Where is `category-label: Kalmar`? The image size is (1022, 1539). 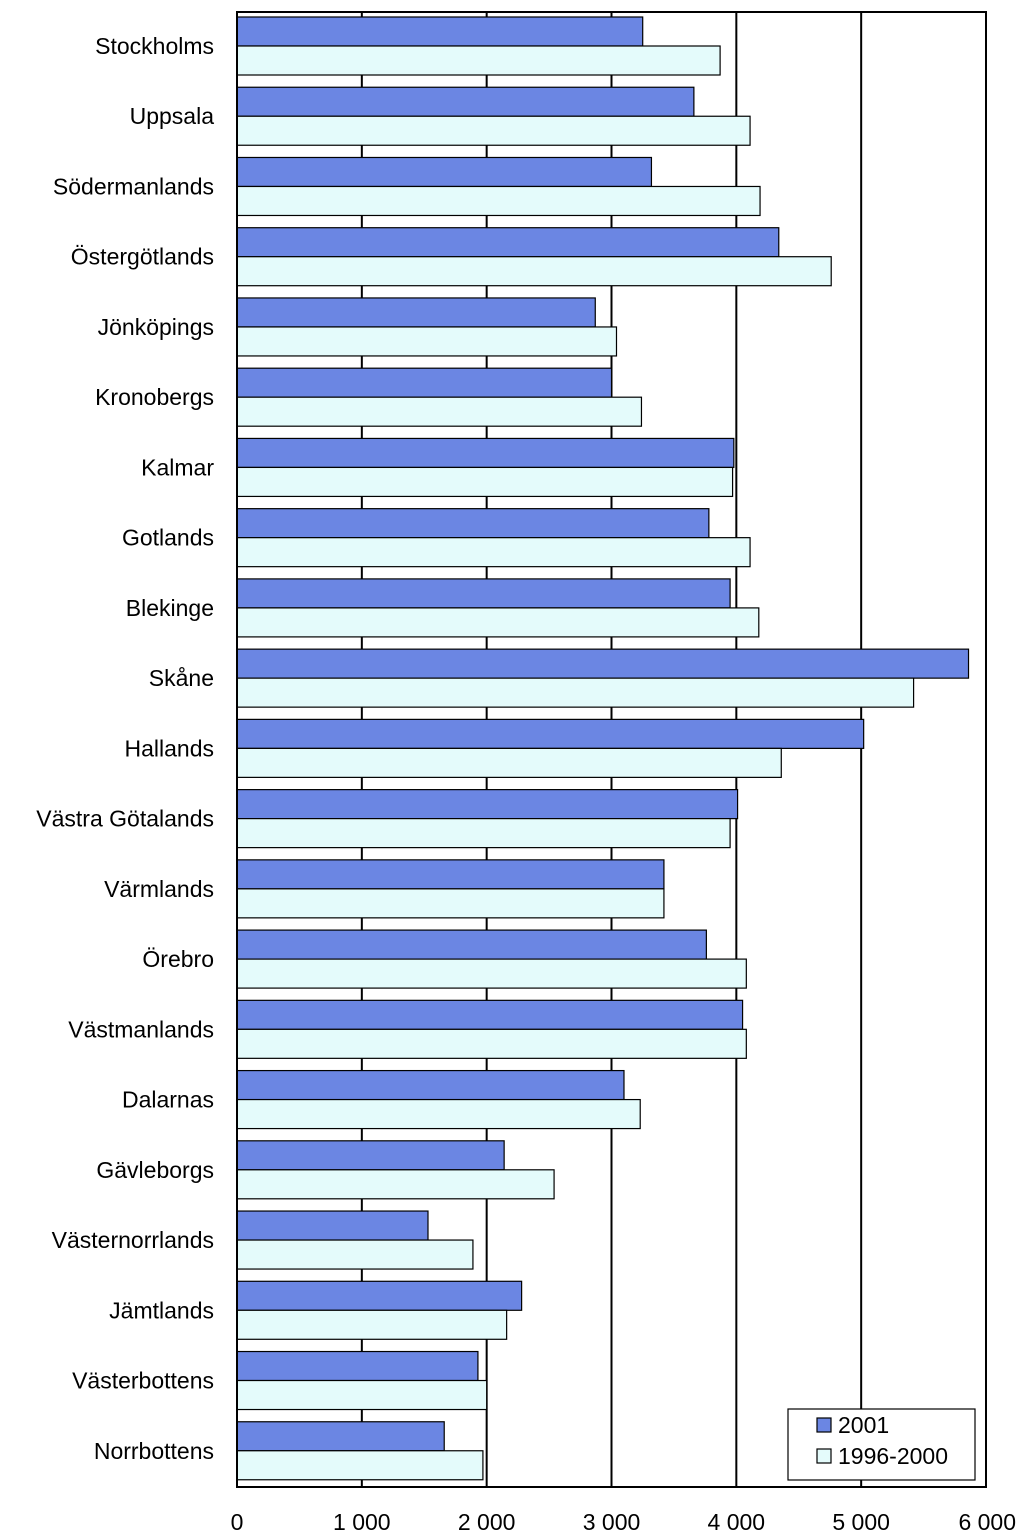 category-label: Kalmar is located at coordinates (177, 467).